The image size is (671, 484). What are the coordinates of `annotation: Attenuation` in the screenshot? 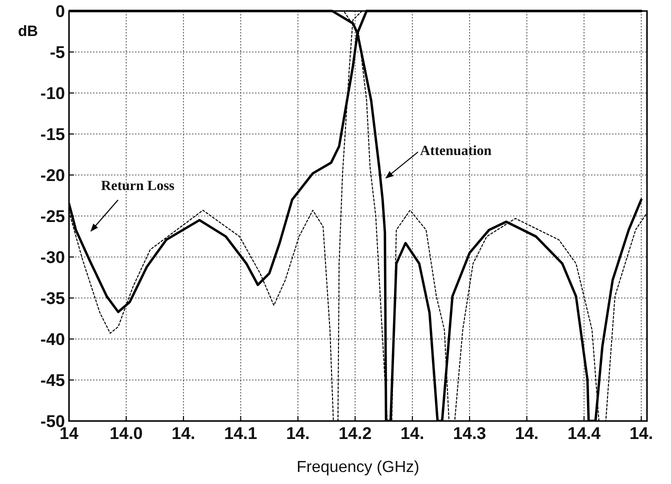 It's located at (456, 151).